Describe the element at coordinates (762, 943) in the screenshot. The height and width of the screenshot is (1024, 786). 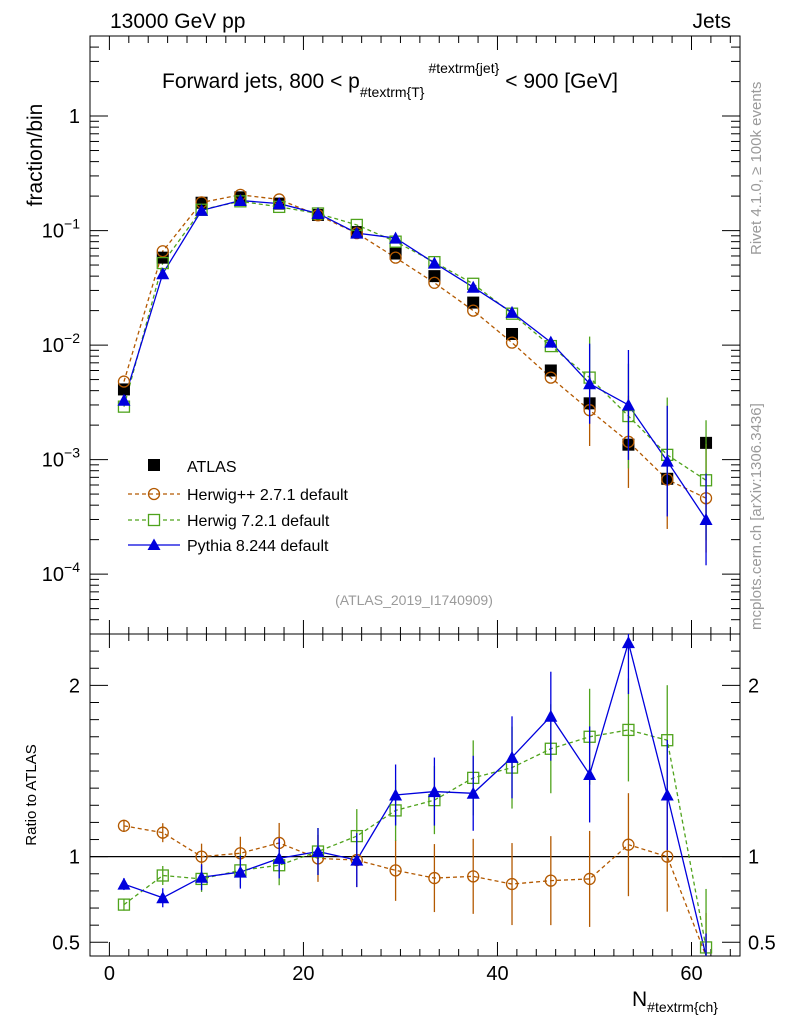
I see `ratio-y-tick-label-right: 0.5` at that location.